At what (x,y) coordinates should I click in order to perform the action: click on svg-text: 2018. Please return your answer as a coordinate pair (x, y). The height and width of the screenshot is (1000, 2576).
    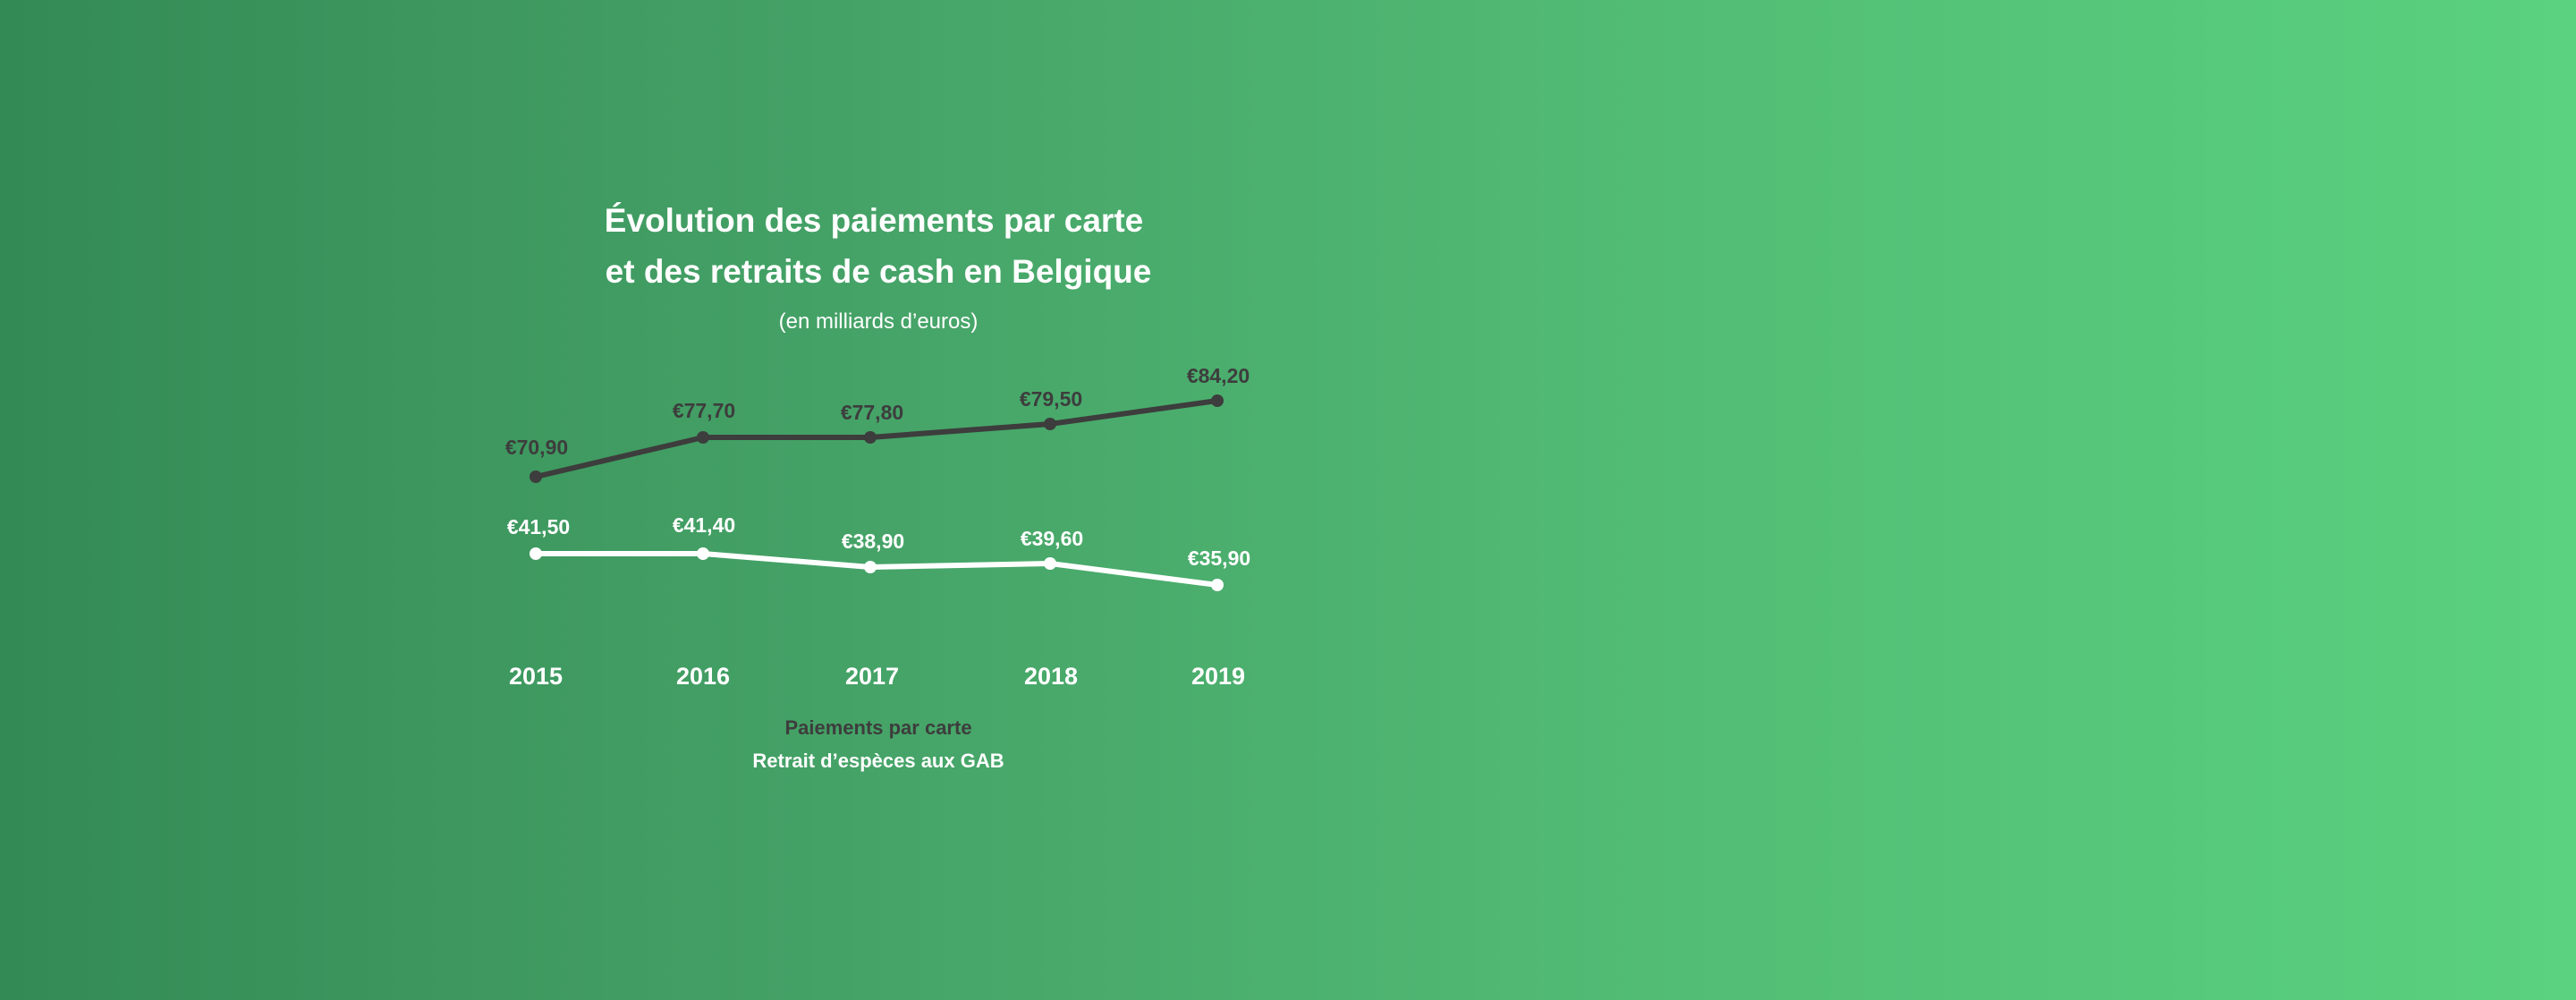
    Looking at the image, I should click on (1051, 677).